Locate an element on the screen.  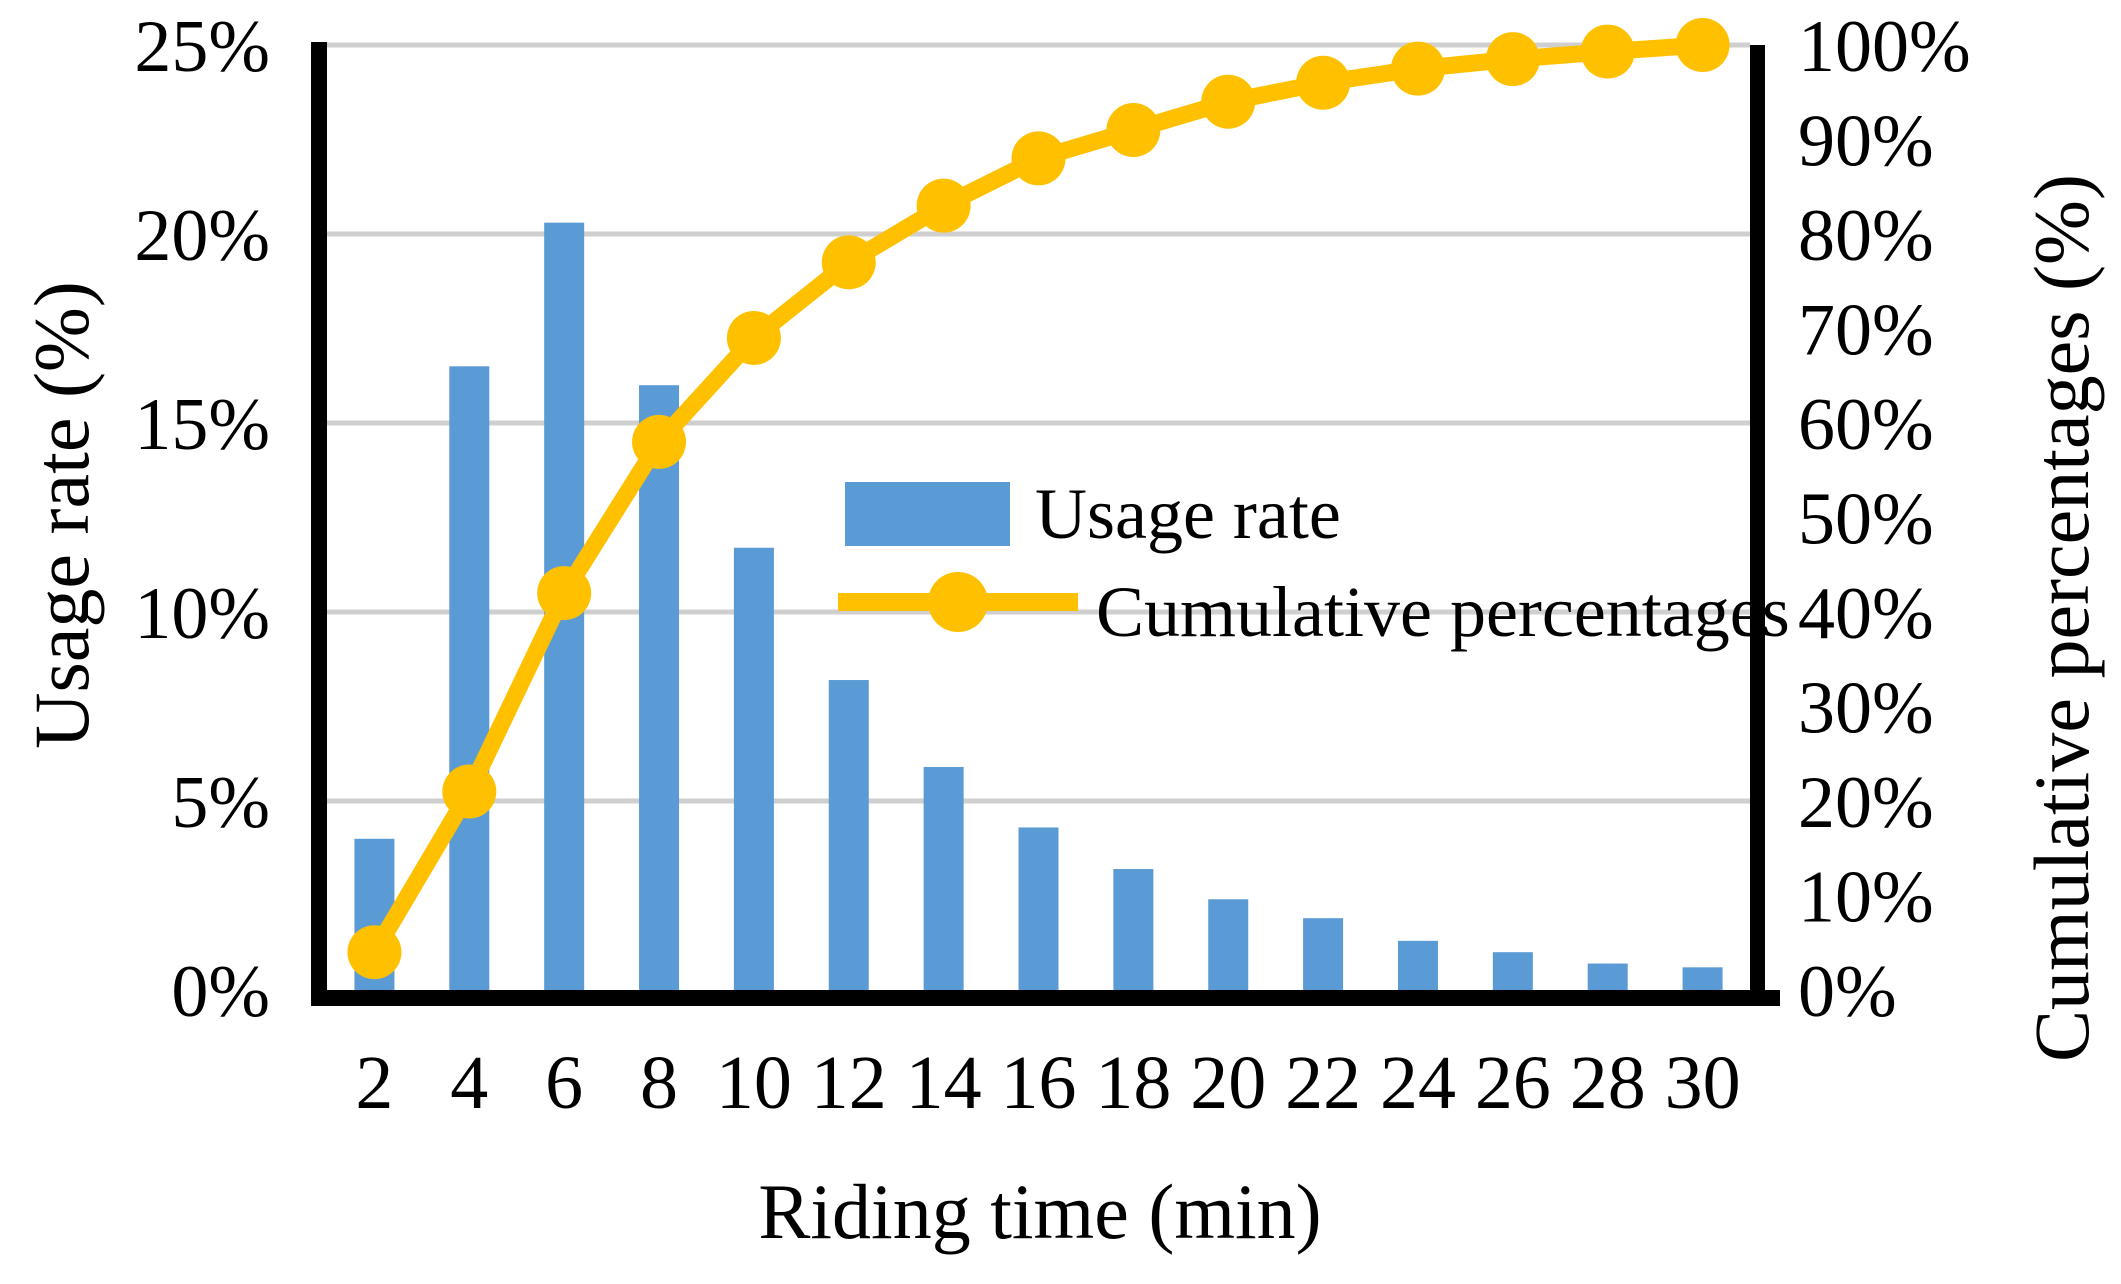
x-tick-28: 28 is located at coordinates (1608, 1083).